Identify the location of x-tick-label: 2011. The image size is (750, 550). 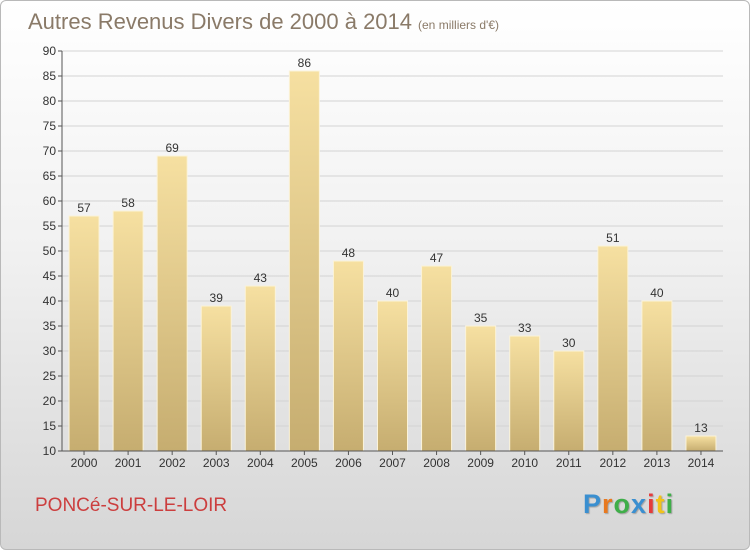
(569, 463).